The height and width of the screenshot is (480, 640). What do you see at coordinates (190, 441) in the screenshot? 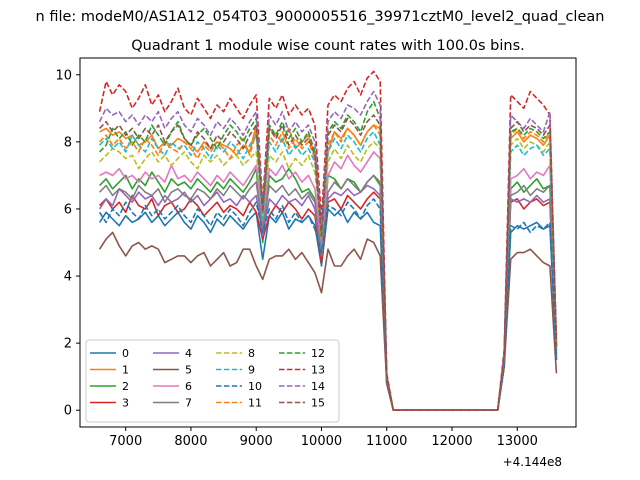
I see `x-tick-label: 8000` at bounding box center [190, 441].